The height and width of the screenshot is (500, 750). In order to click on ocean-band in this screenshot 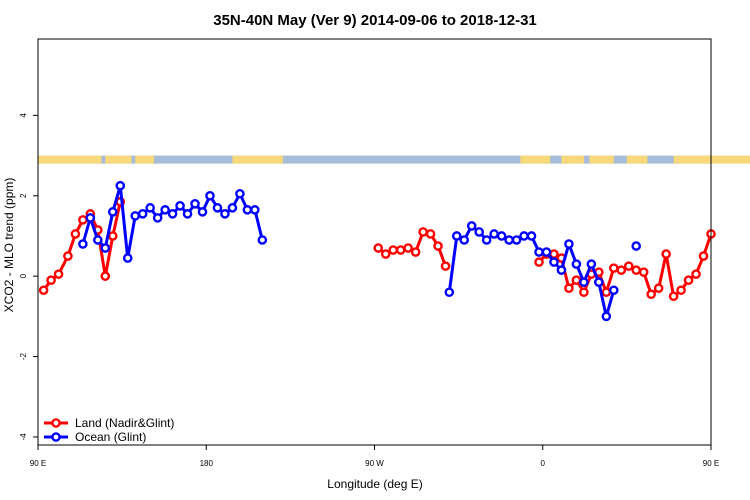, I will do `click(374, 159)`.